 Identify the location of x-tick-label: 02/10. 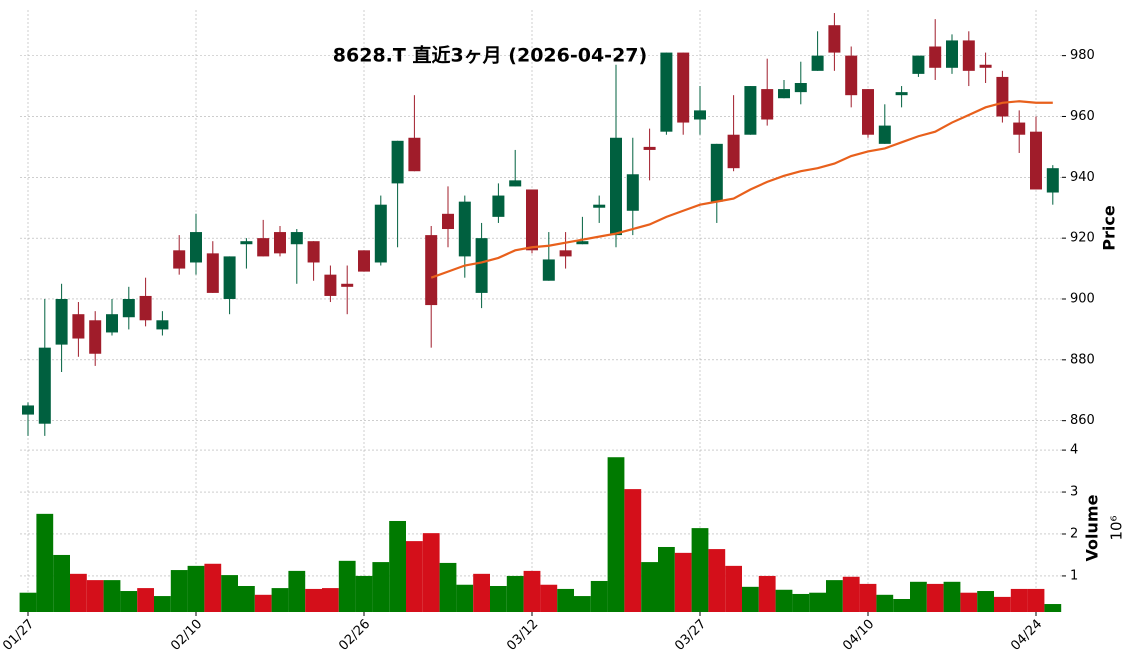
(186, 635).